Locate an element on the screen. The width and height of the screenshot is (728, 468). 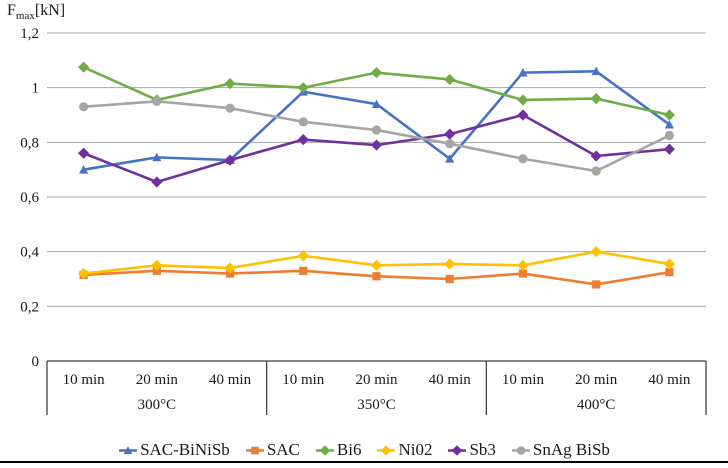
circle-icon is located at coordinates (521, 450).